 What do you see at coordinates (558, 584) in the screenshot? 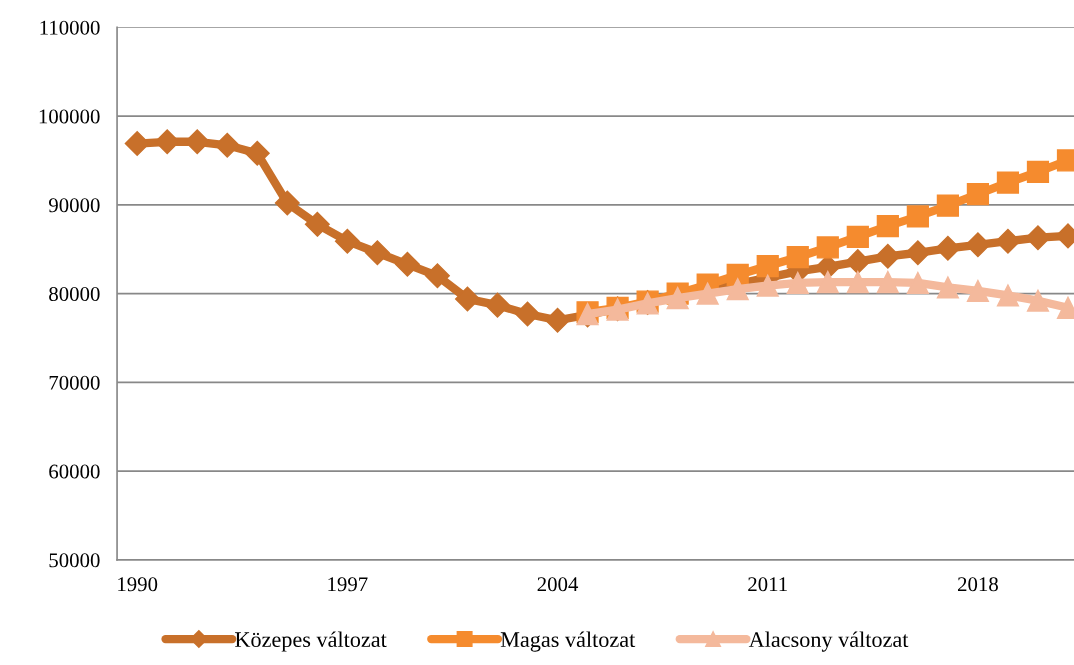
I see `x-tick-label: 2004` at bounding box center [558, 584].